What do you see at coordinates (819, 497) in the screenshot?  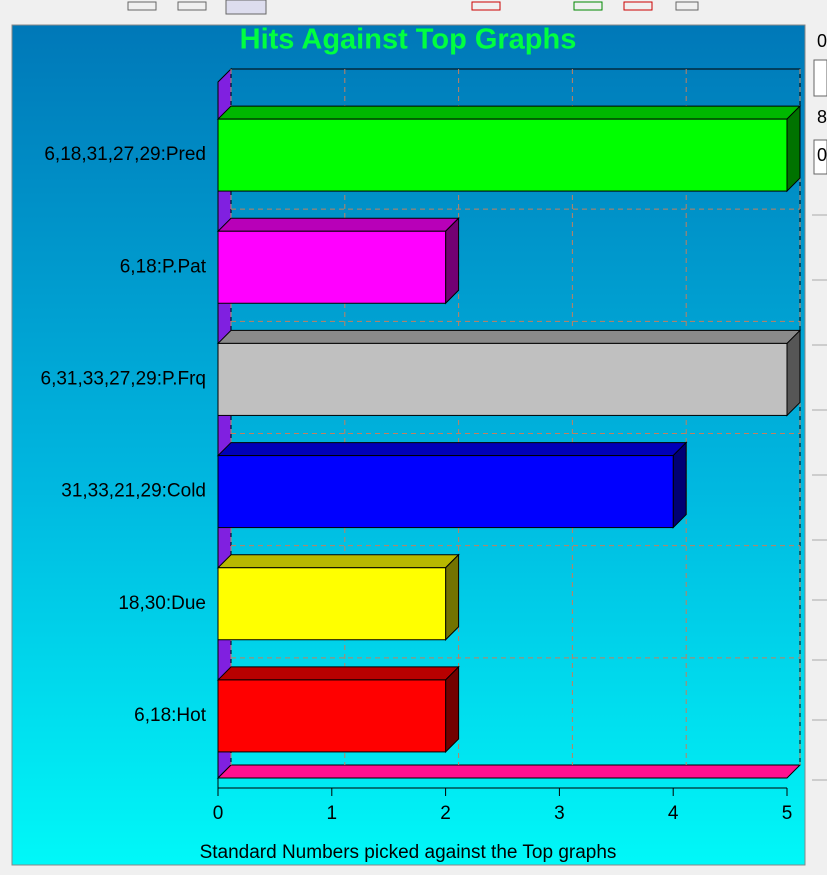 I see `side-buttons` at bounding box center [819, 497].